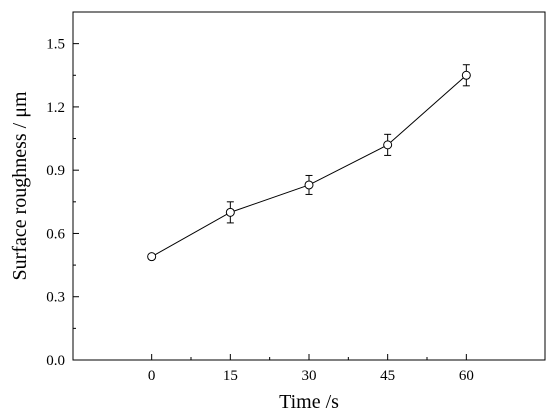  I want to click on y-tick-label: 0.6, so click(55, 234).